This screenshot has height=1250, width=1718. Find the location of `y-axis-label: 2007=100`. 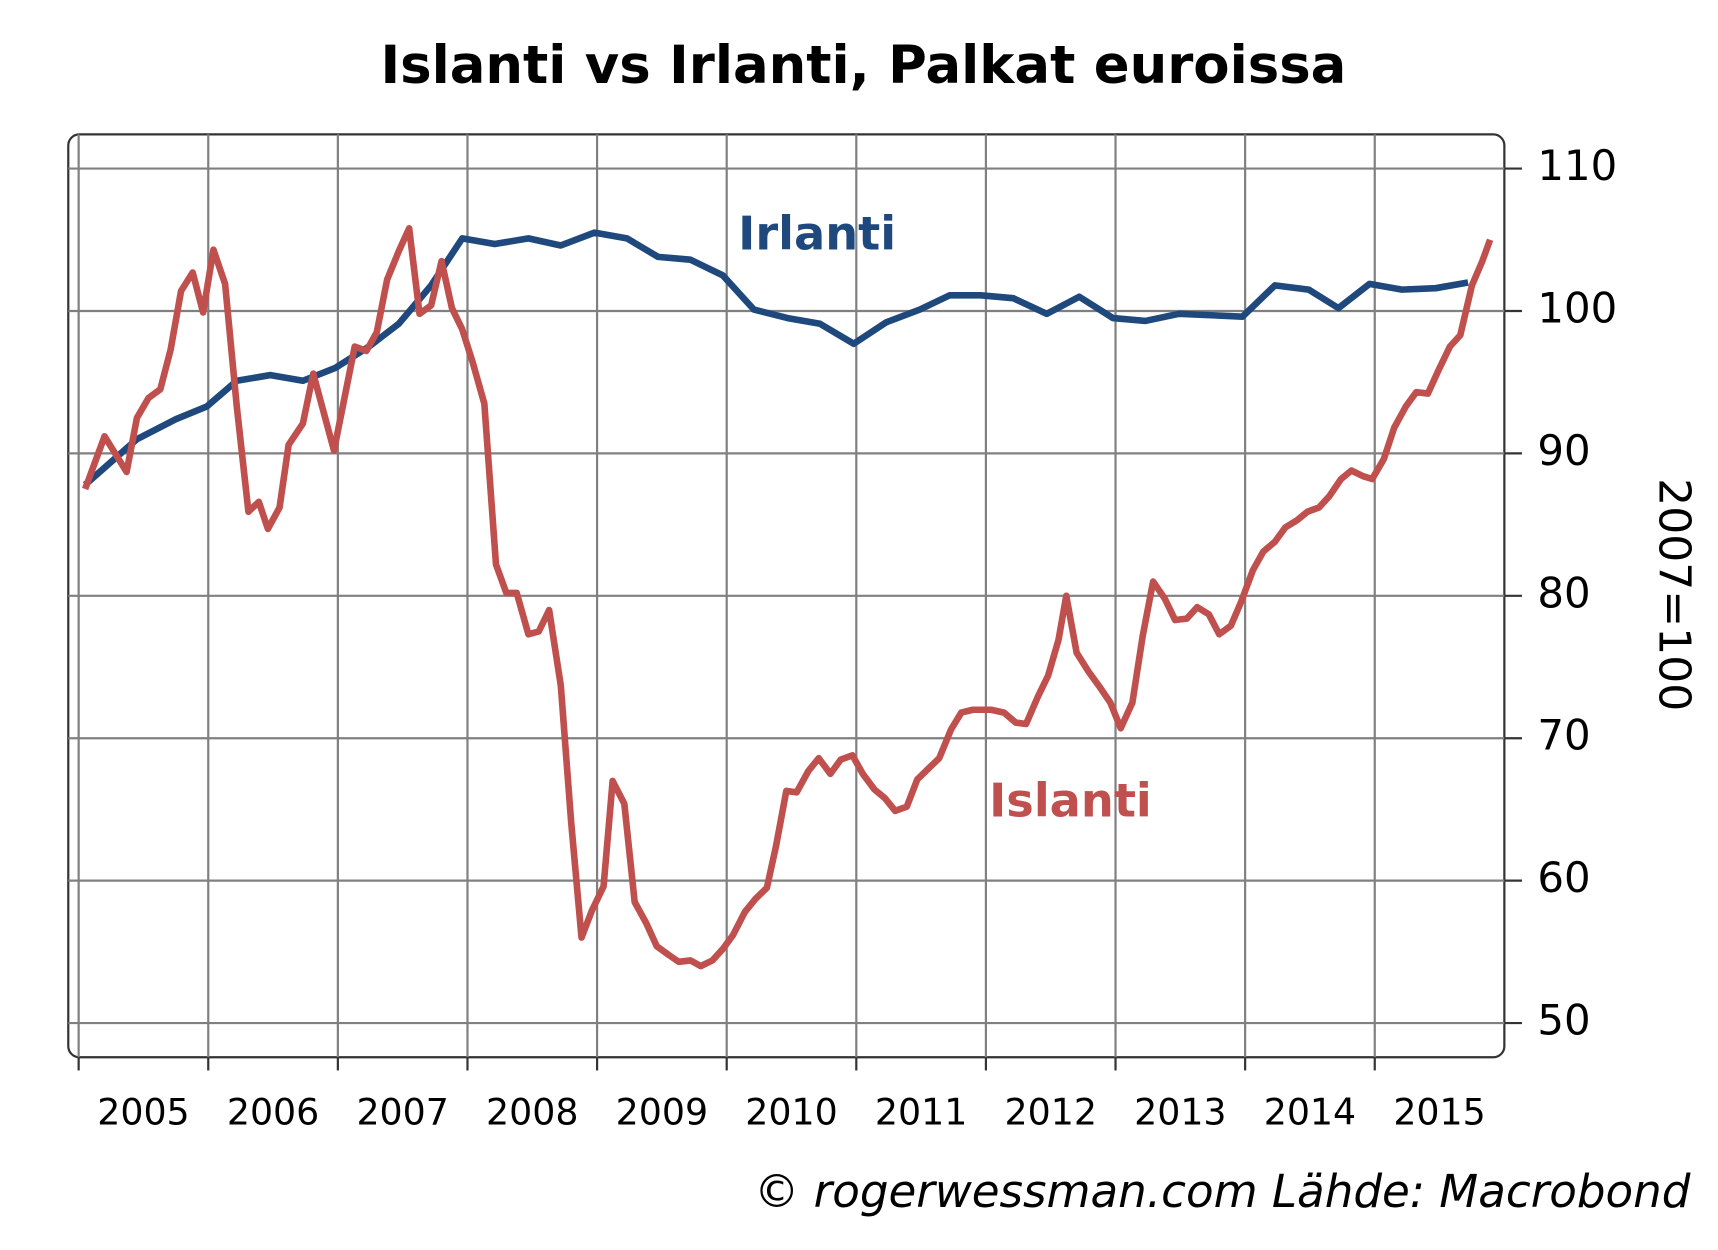

y-axis-label: 2007=100 is located at coordinates (1674, 594).